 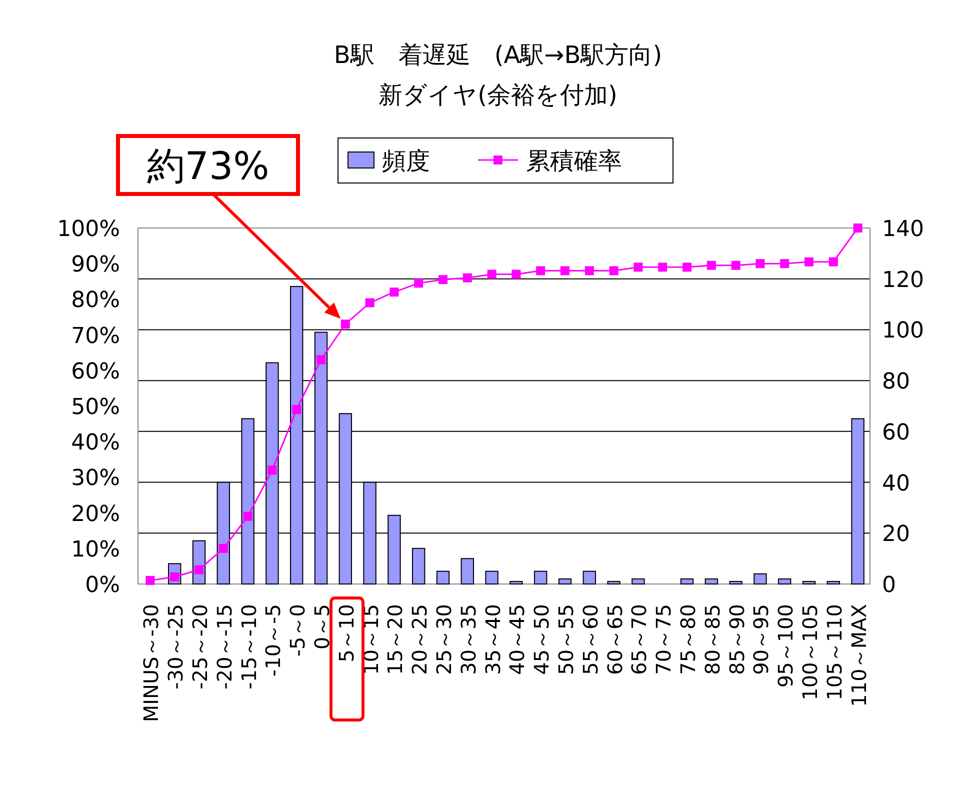 What do you see at coordinates (712, 639) in the screenshot?
I see `x-tick-label: 80～85` at bounding box center [712, 639].